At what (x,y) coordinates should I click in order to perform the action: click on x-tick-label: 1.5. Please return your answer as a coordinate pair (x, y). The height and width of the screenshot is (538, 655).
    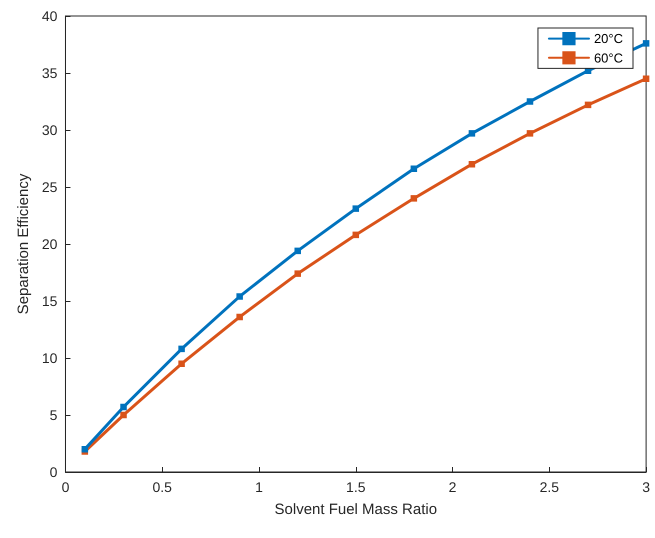
    Looking at the image, I should click on (356, 487).